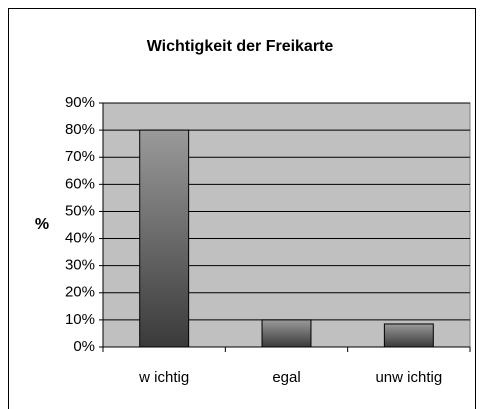 This screenshot has height=409, width=483. I want to click on y-tick-label: 90%, so click(80, 102).